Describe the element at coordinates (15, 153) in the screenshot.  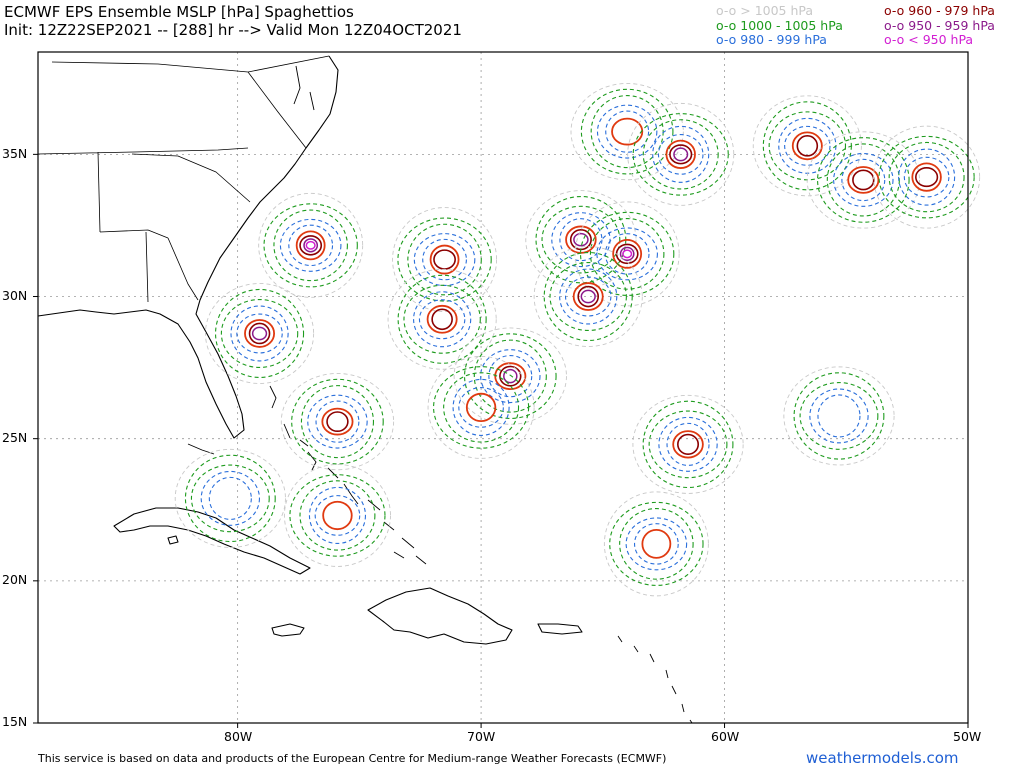
I see `lat-label-35n: 35N` at that location.